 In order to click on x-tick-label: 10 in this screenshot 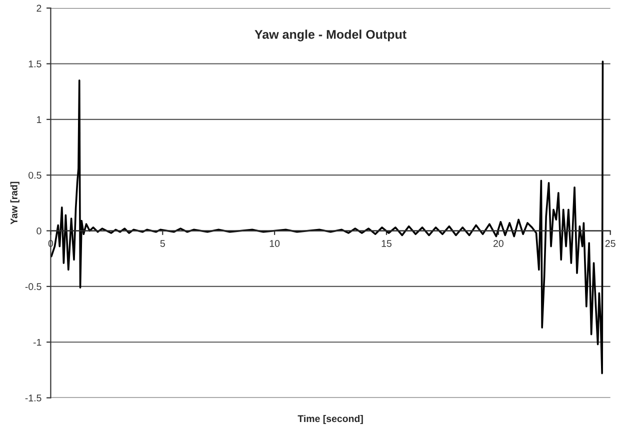, I will do `click(275, 243)`.